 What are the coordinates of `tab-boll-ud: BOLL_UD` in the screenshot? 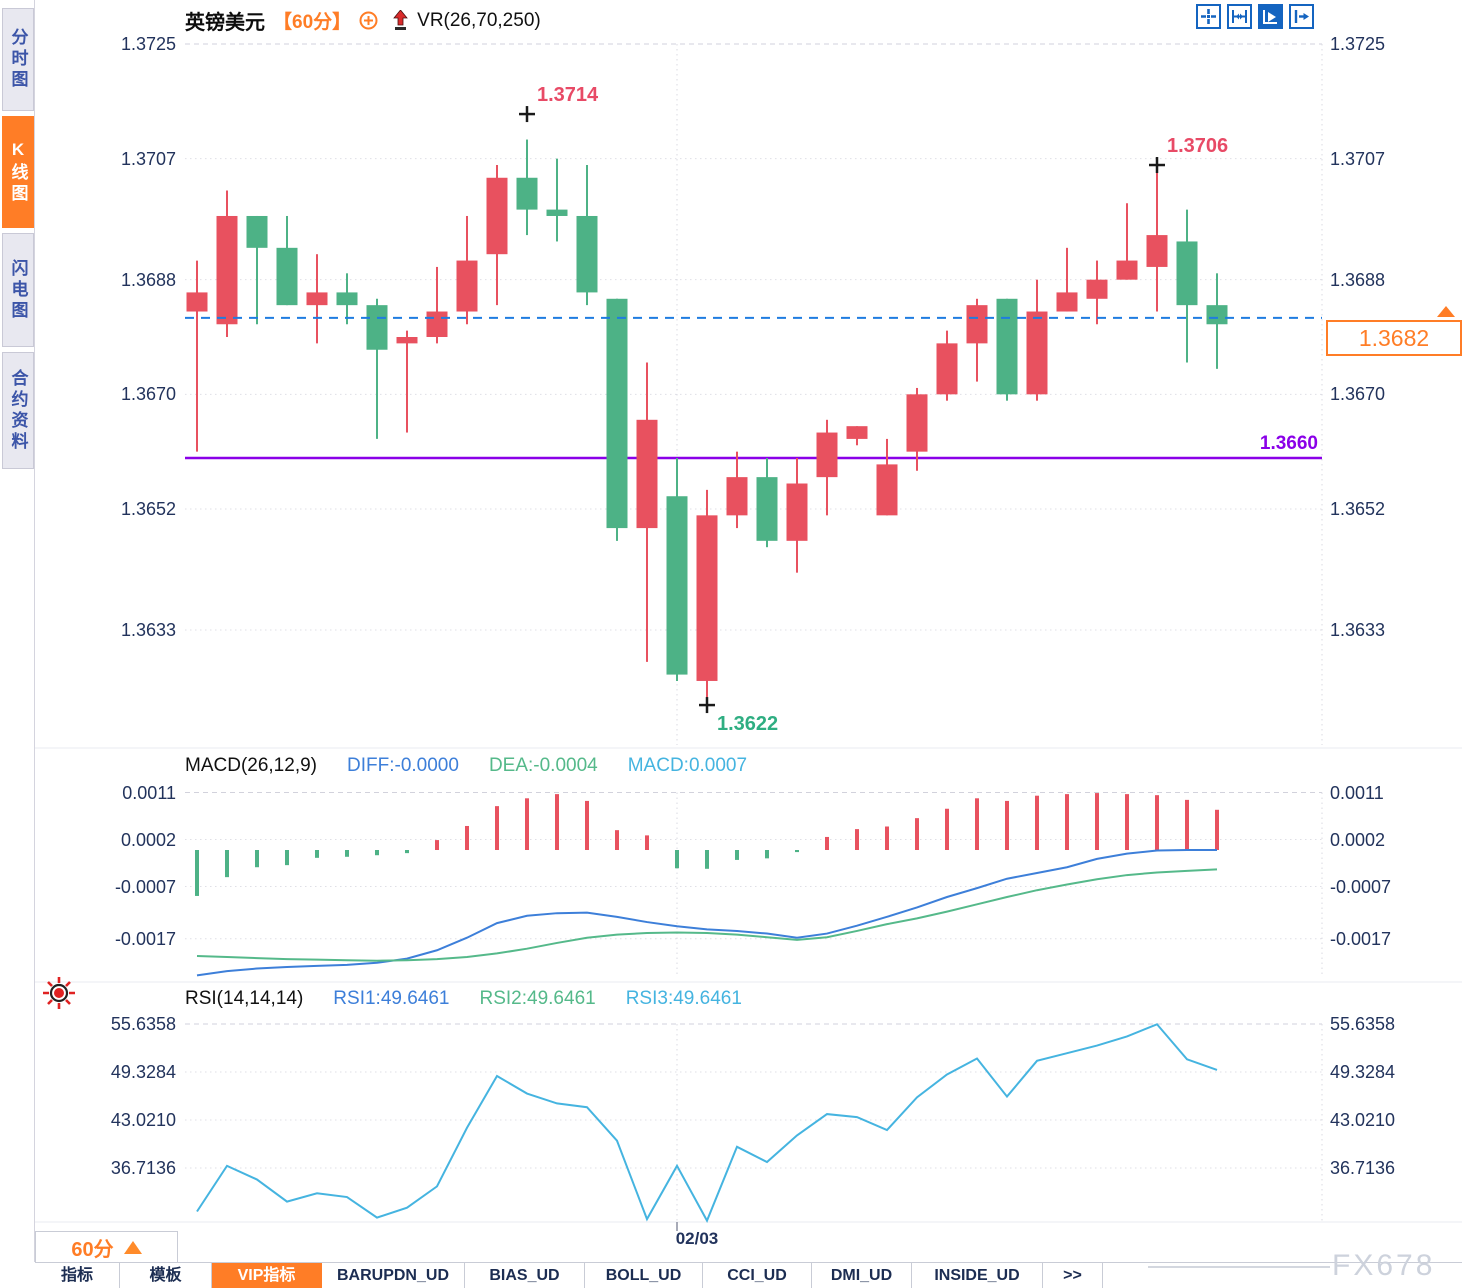 It's located at (644, 1275).